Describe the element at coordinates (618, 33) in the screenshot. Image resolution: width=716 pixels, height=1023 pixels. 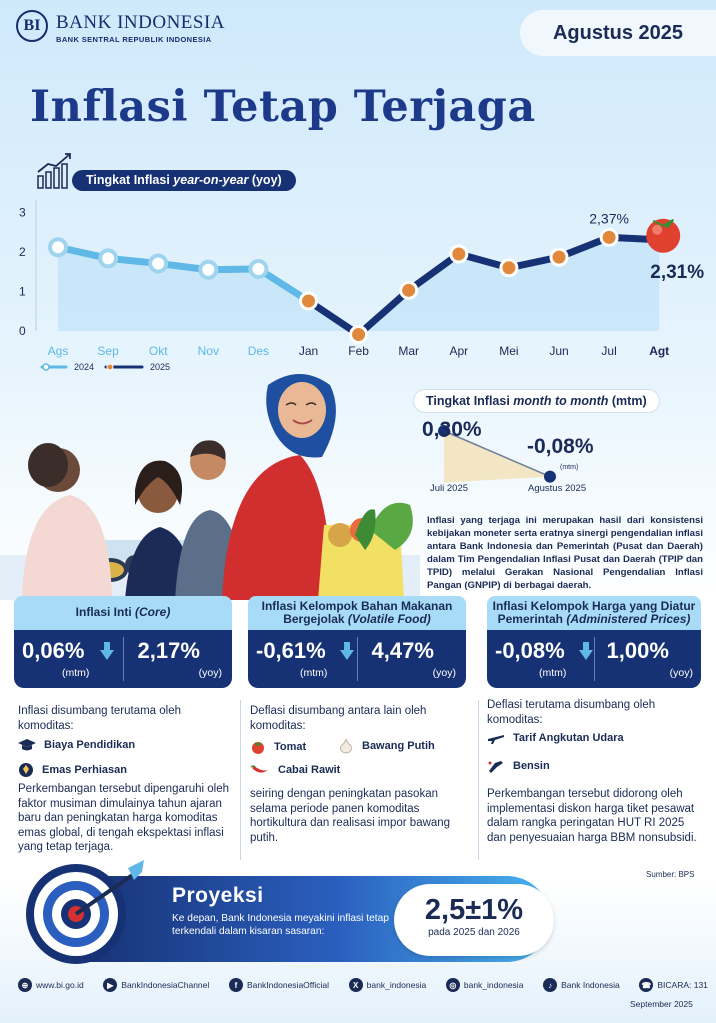
I see `period-badge: Agustus 2025` at that location.